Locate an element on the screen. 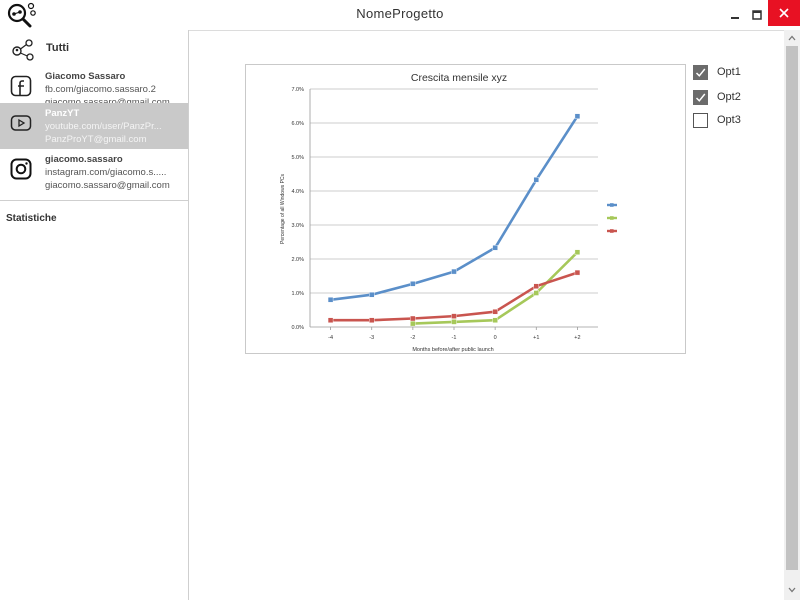 This screenshot has height=600, width=800. account-name: Giacomo Sassaro is located at coordinates (85, 76).